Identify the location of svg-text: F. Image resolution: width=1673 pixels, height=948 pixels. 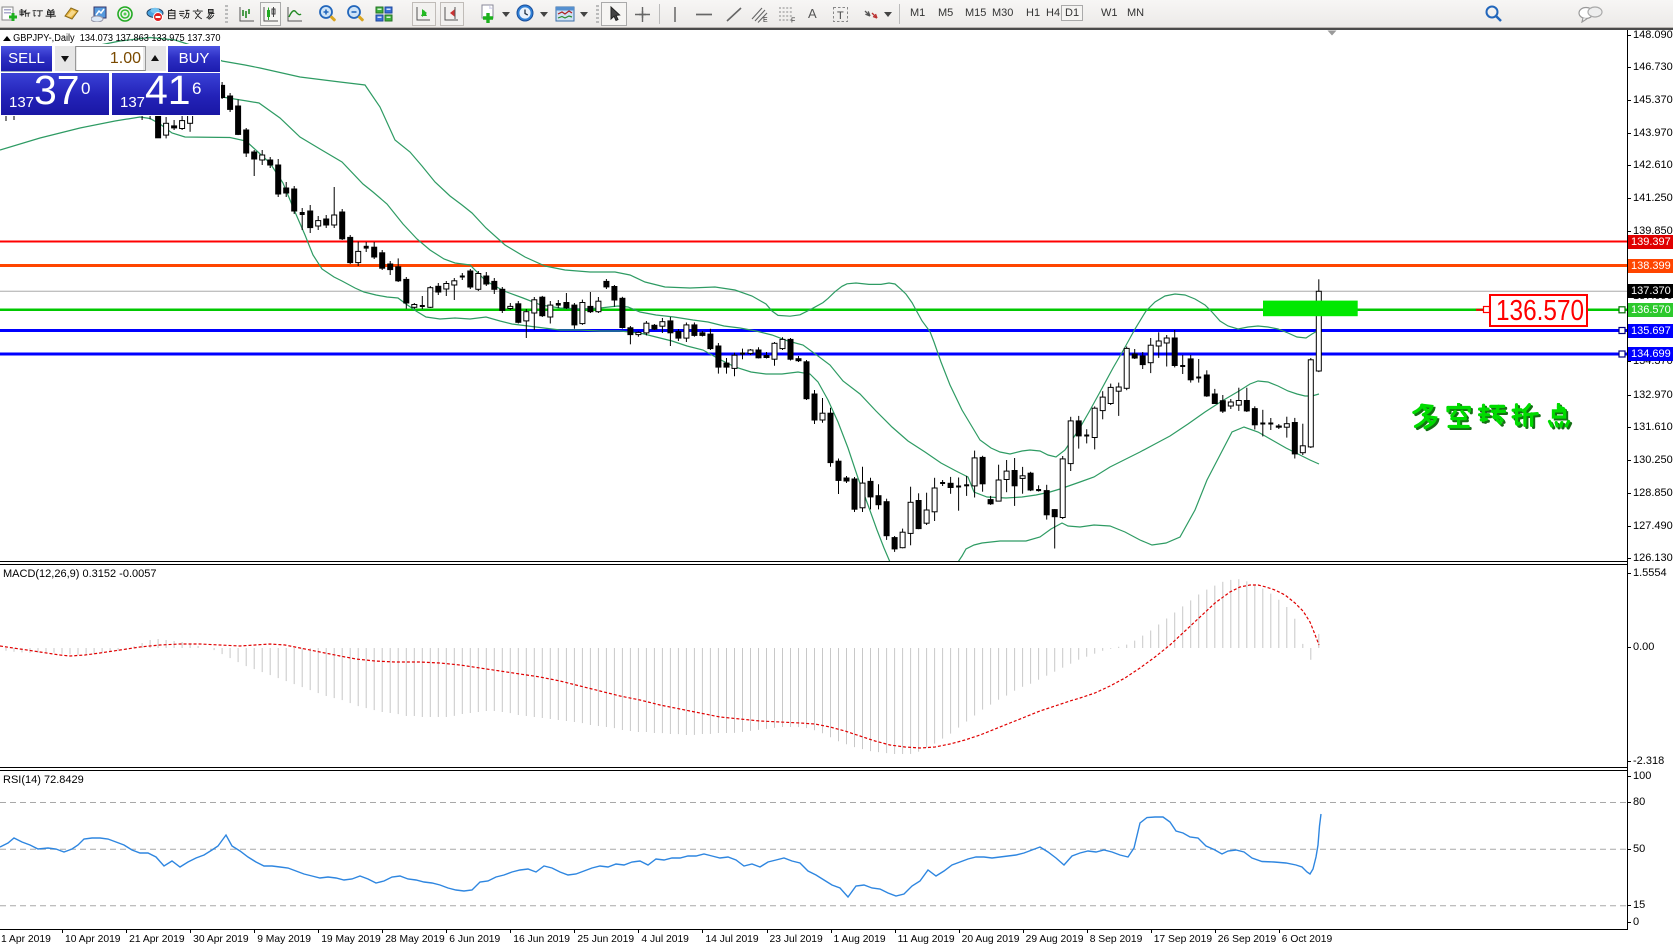
(793, 21).